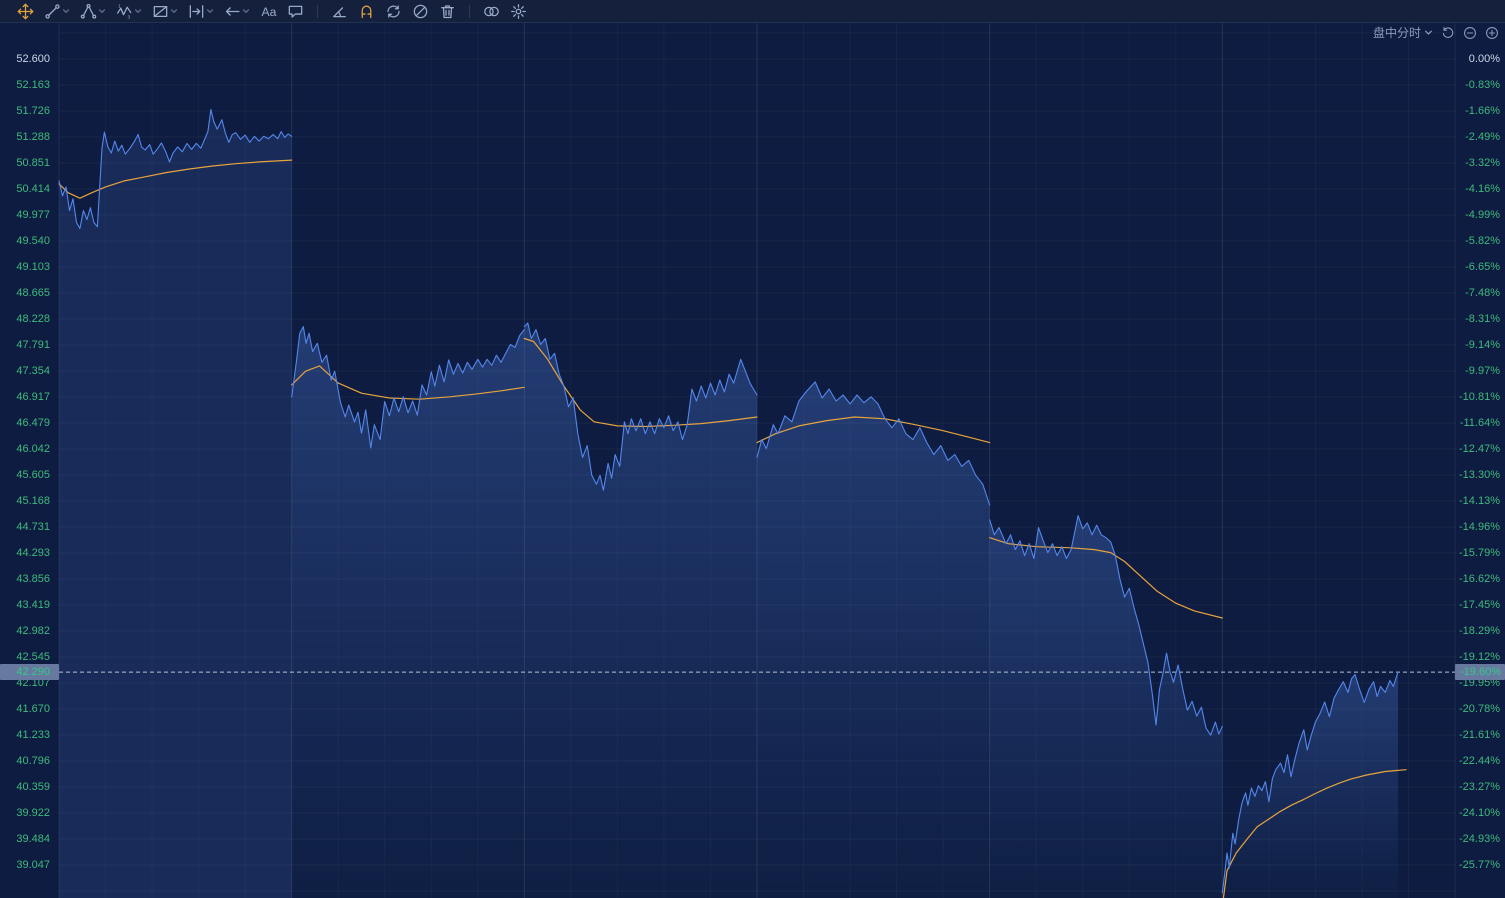 The image size is (1505, 898). Describe the element at coordinates (1479, 657) in the screenshot. I see `percent-tick-label: -19.12%` at that location.